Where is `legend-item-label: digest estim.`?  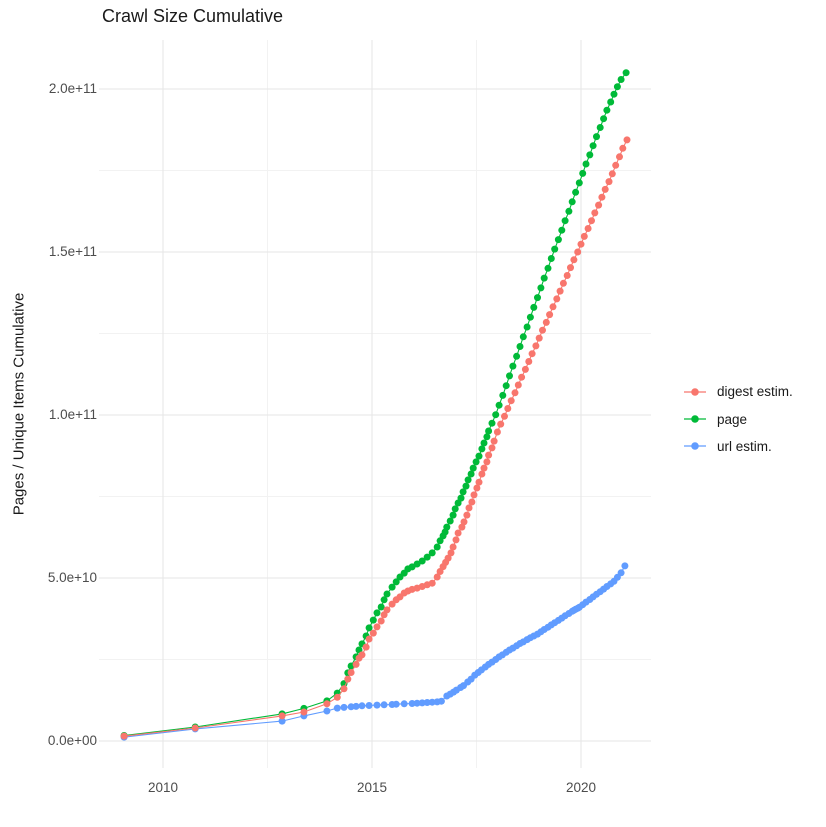 legend-item-label: digest estim. is located at coordinates (755, 392).